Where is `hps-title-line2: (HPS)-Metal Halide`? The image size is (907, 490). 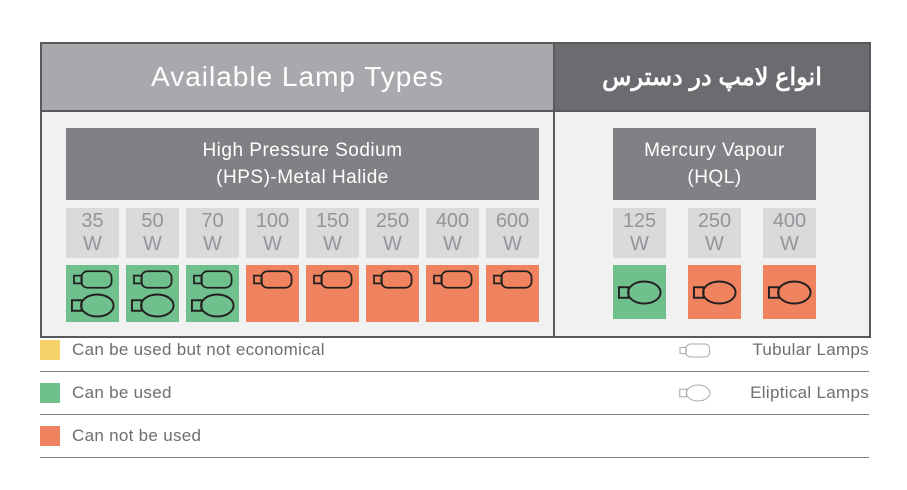
hps-title-line2: (HPS)-Metal Halide is located at coordinates (302, 177).